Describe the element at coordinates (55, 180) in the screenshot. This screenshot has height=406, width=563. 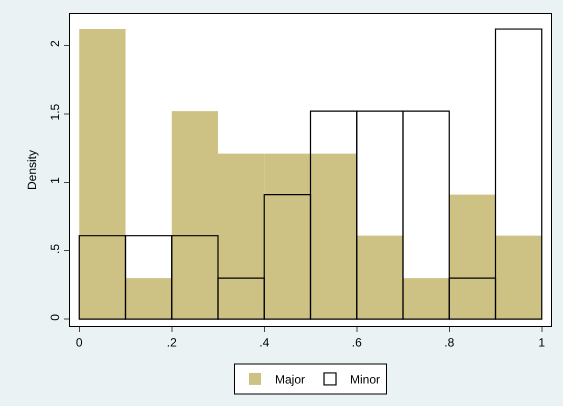
I see `y-tick-label: 1` at that location.